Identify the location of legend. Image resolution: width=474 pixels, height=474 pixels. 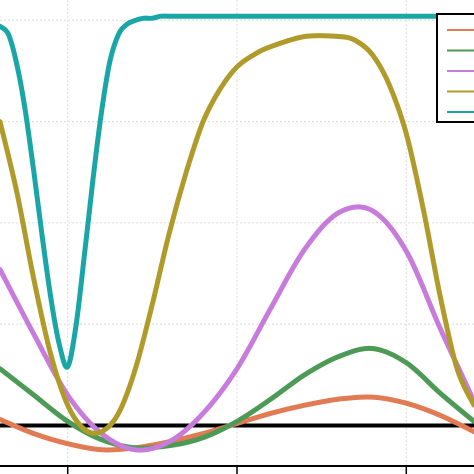
(455, 68).